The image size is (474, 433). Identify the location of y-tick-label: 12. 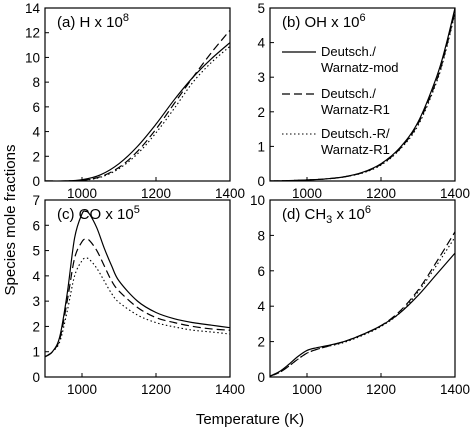
(32, 33).